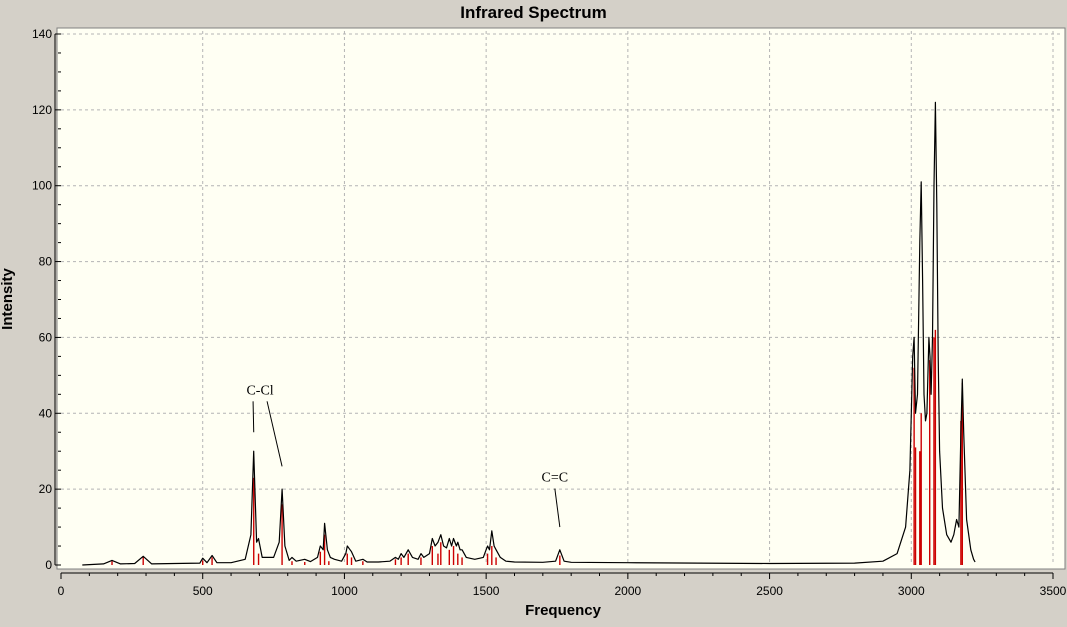 The width and height of the screenshot is (1067, 627). What do you see at coordinates (555, 478) in the screenshot?
I see `annotation-label: C=C` at bounding box center [555, 478].